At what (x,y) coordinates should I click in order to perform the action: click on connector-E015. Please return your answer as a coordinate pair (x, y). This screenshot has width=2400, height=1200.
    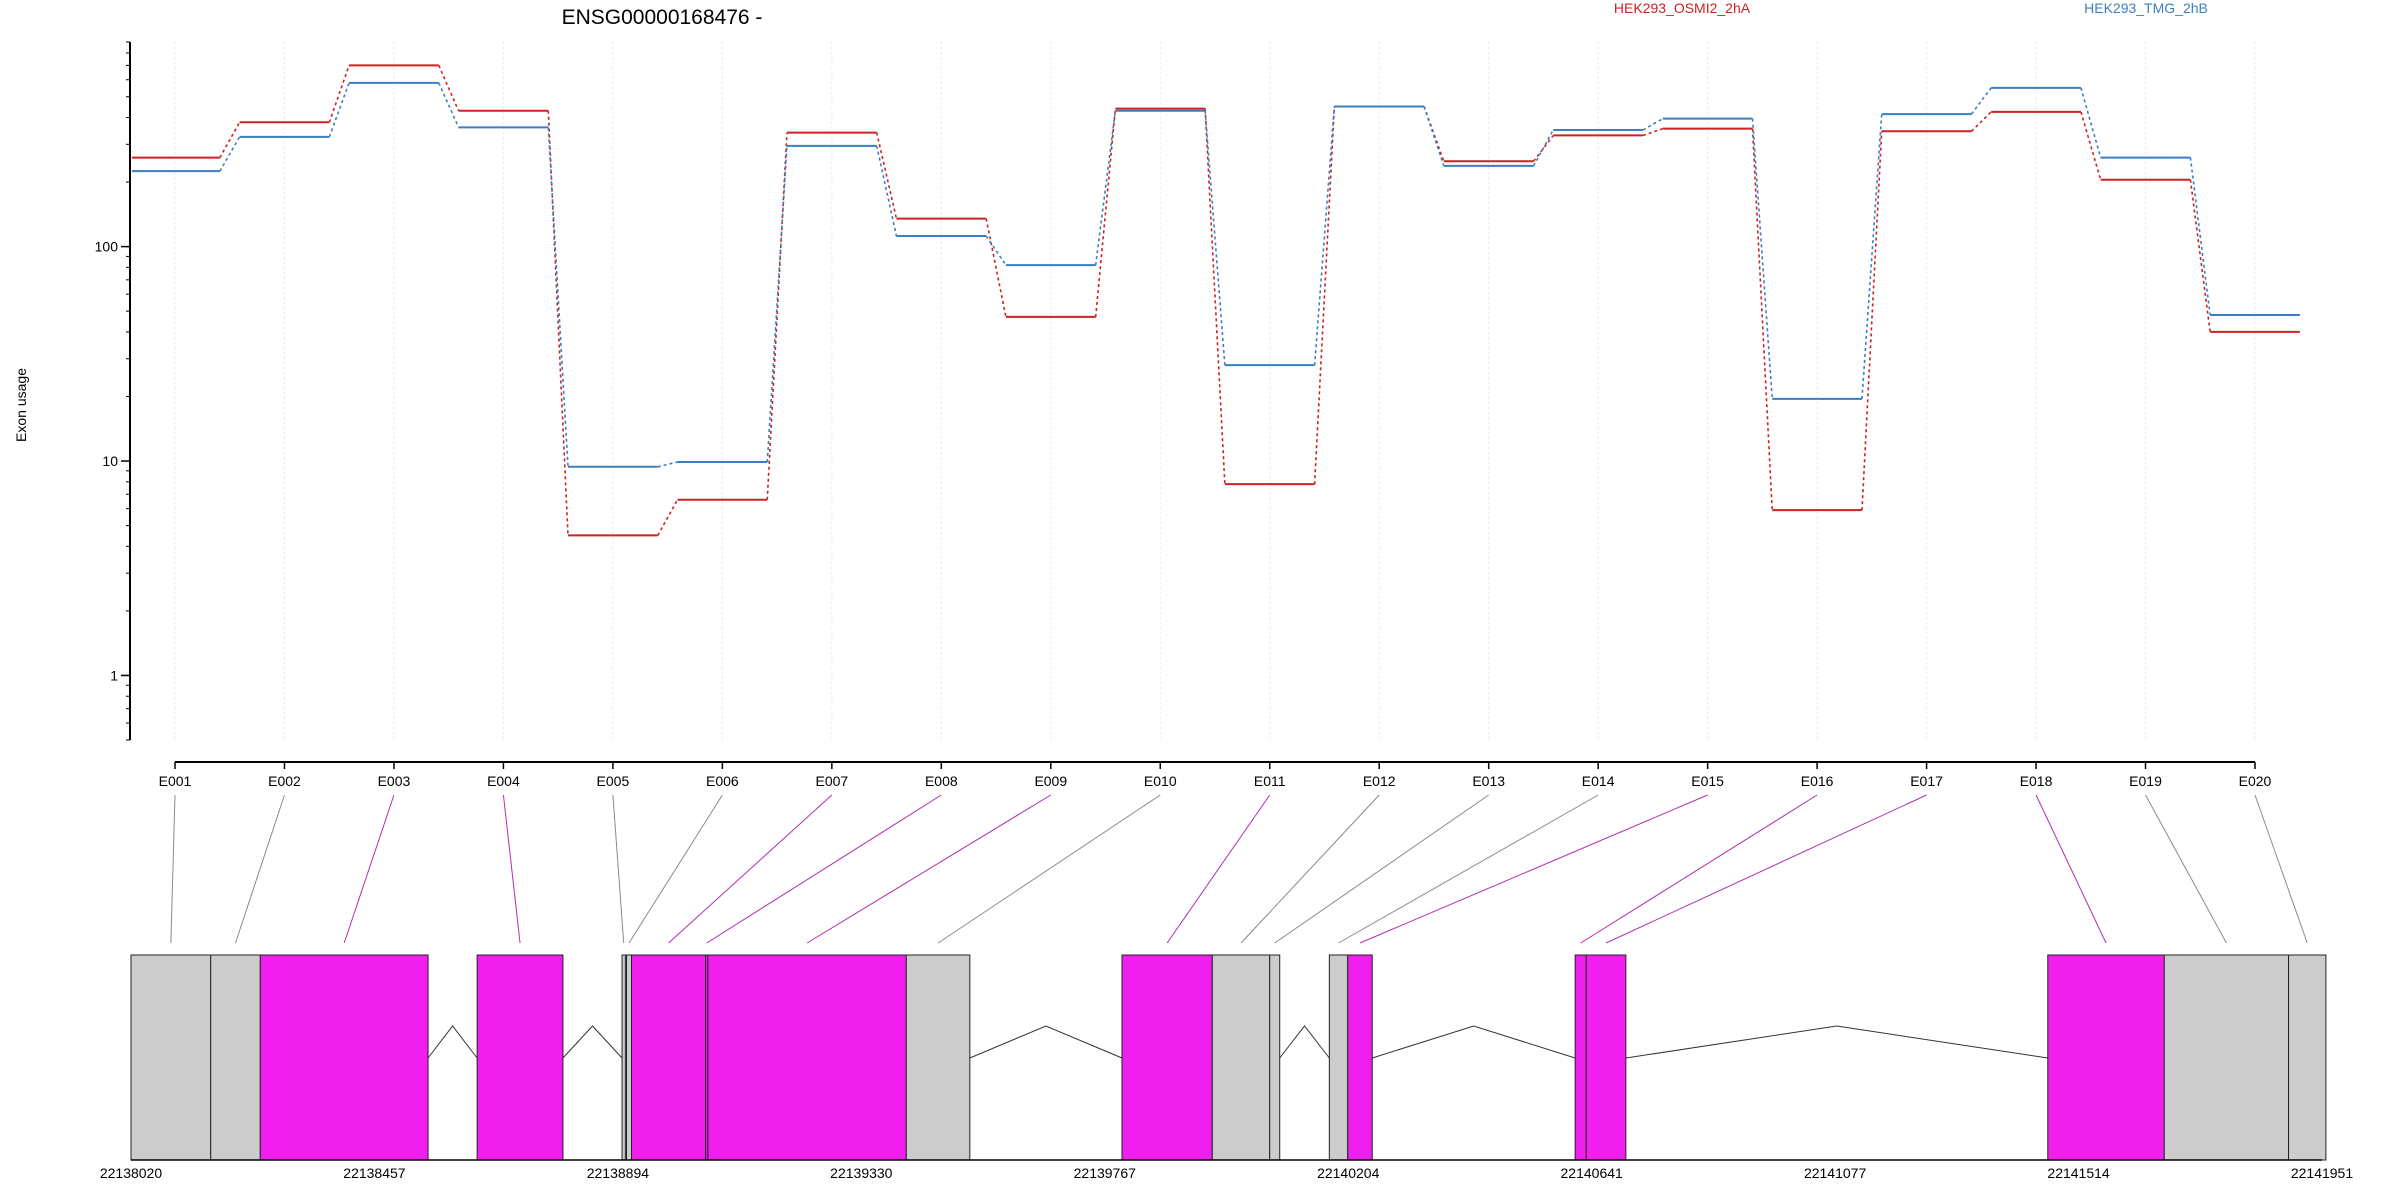
    Looking at the image, I should click on (1533, 869).